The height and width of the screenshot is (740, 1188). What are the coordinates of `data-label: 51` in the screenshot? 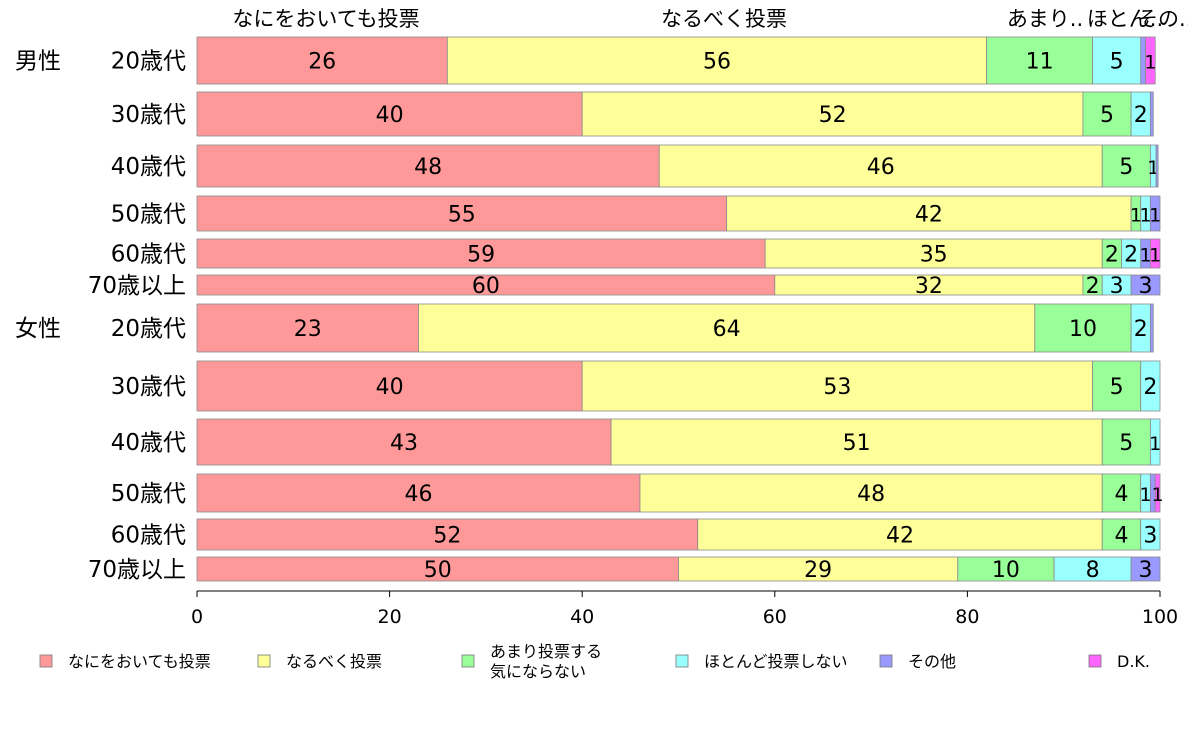 It's located at (857, 443).